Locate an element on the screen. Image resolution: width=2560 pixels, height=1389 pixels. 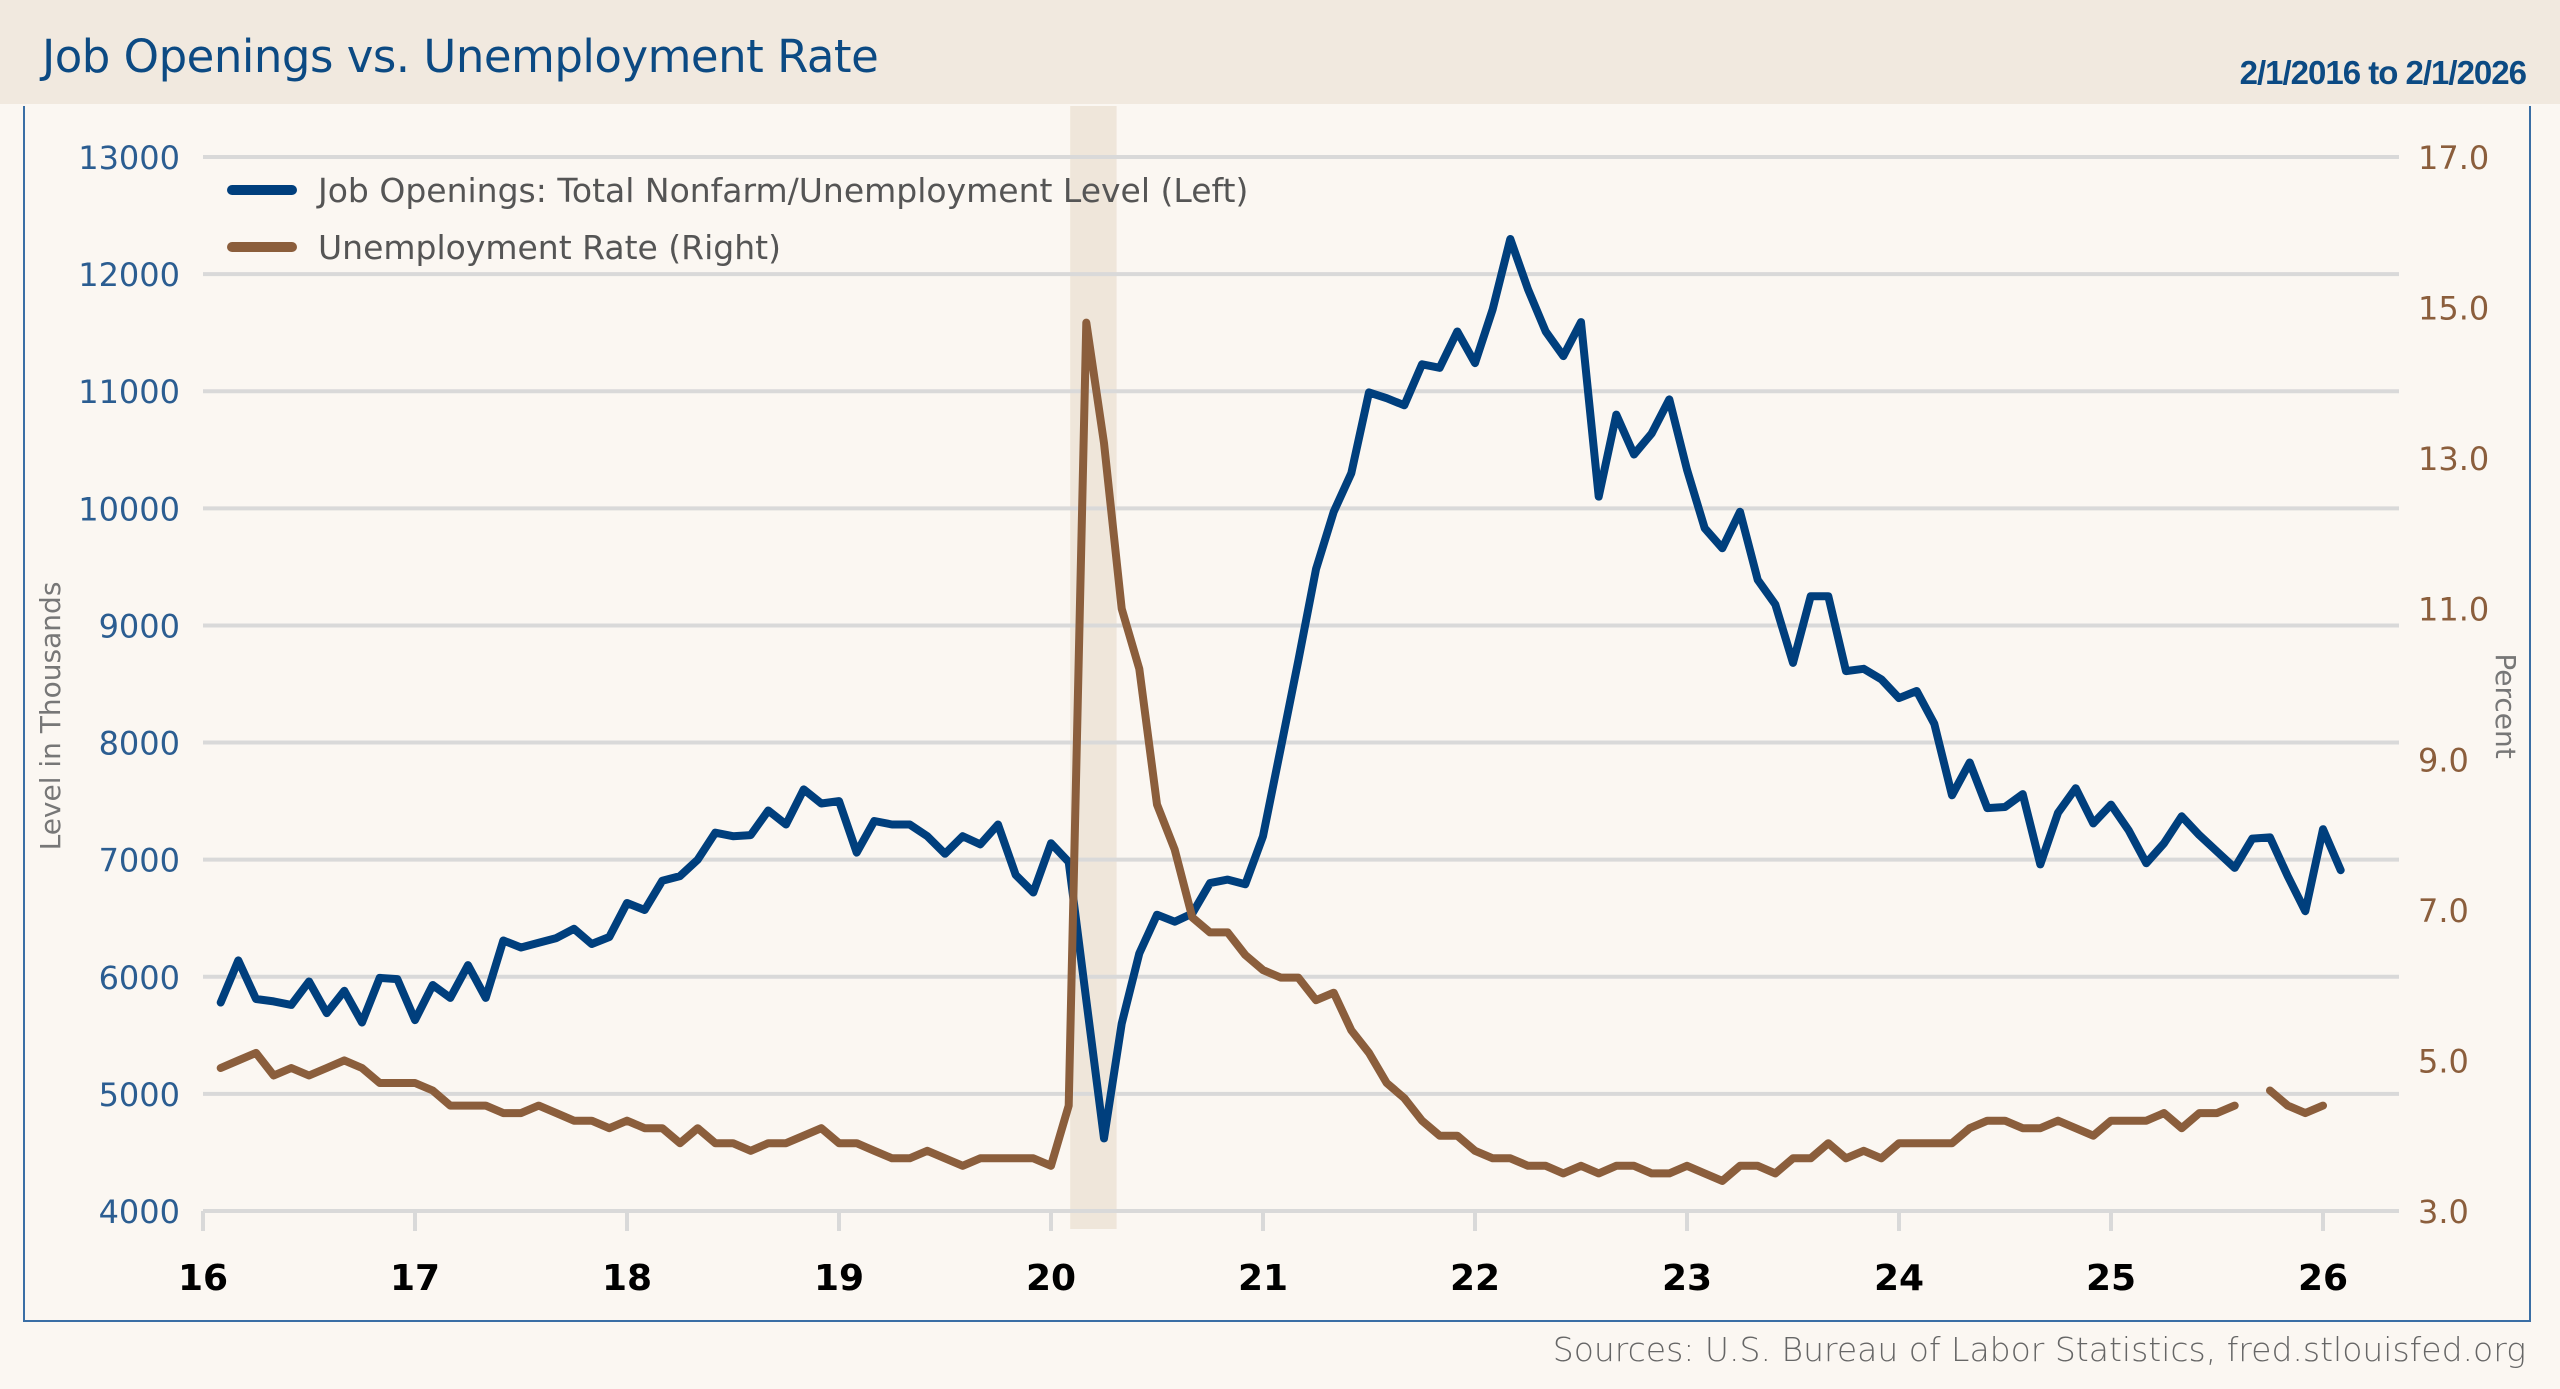
x-tick-label: 18 is located at coordinates (627, 1278).